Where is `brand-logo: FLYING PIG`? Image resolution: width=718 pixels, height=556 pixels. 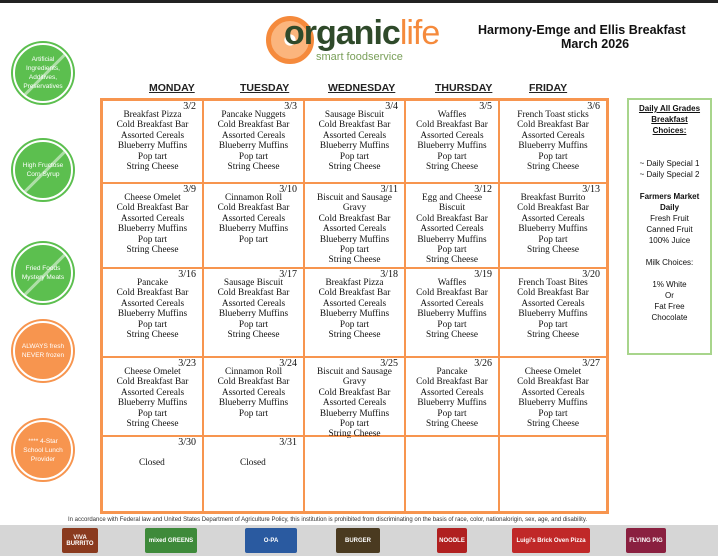
brand-logo: FLYING PIG is located at coordinates (646, 540).